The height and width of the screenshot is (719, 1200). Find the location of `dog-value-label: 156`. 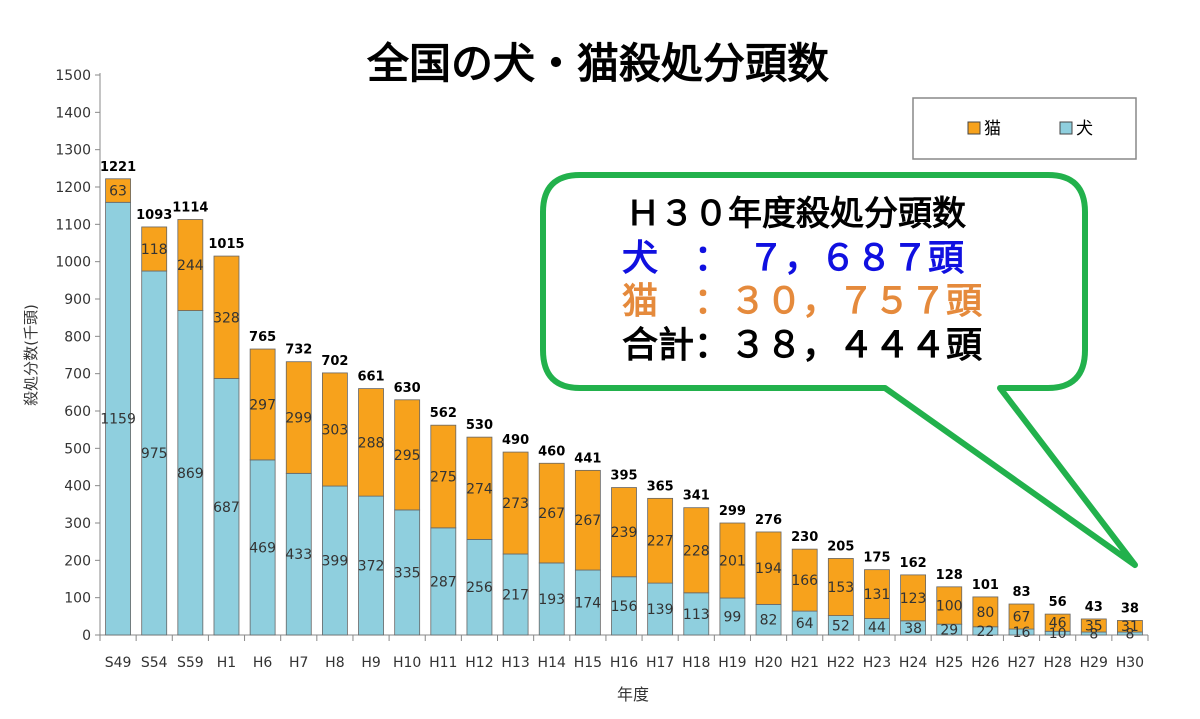

dog-value-label: 156 is located at coordinates (624, 607).